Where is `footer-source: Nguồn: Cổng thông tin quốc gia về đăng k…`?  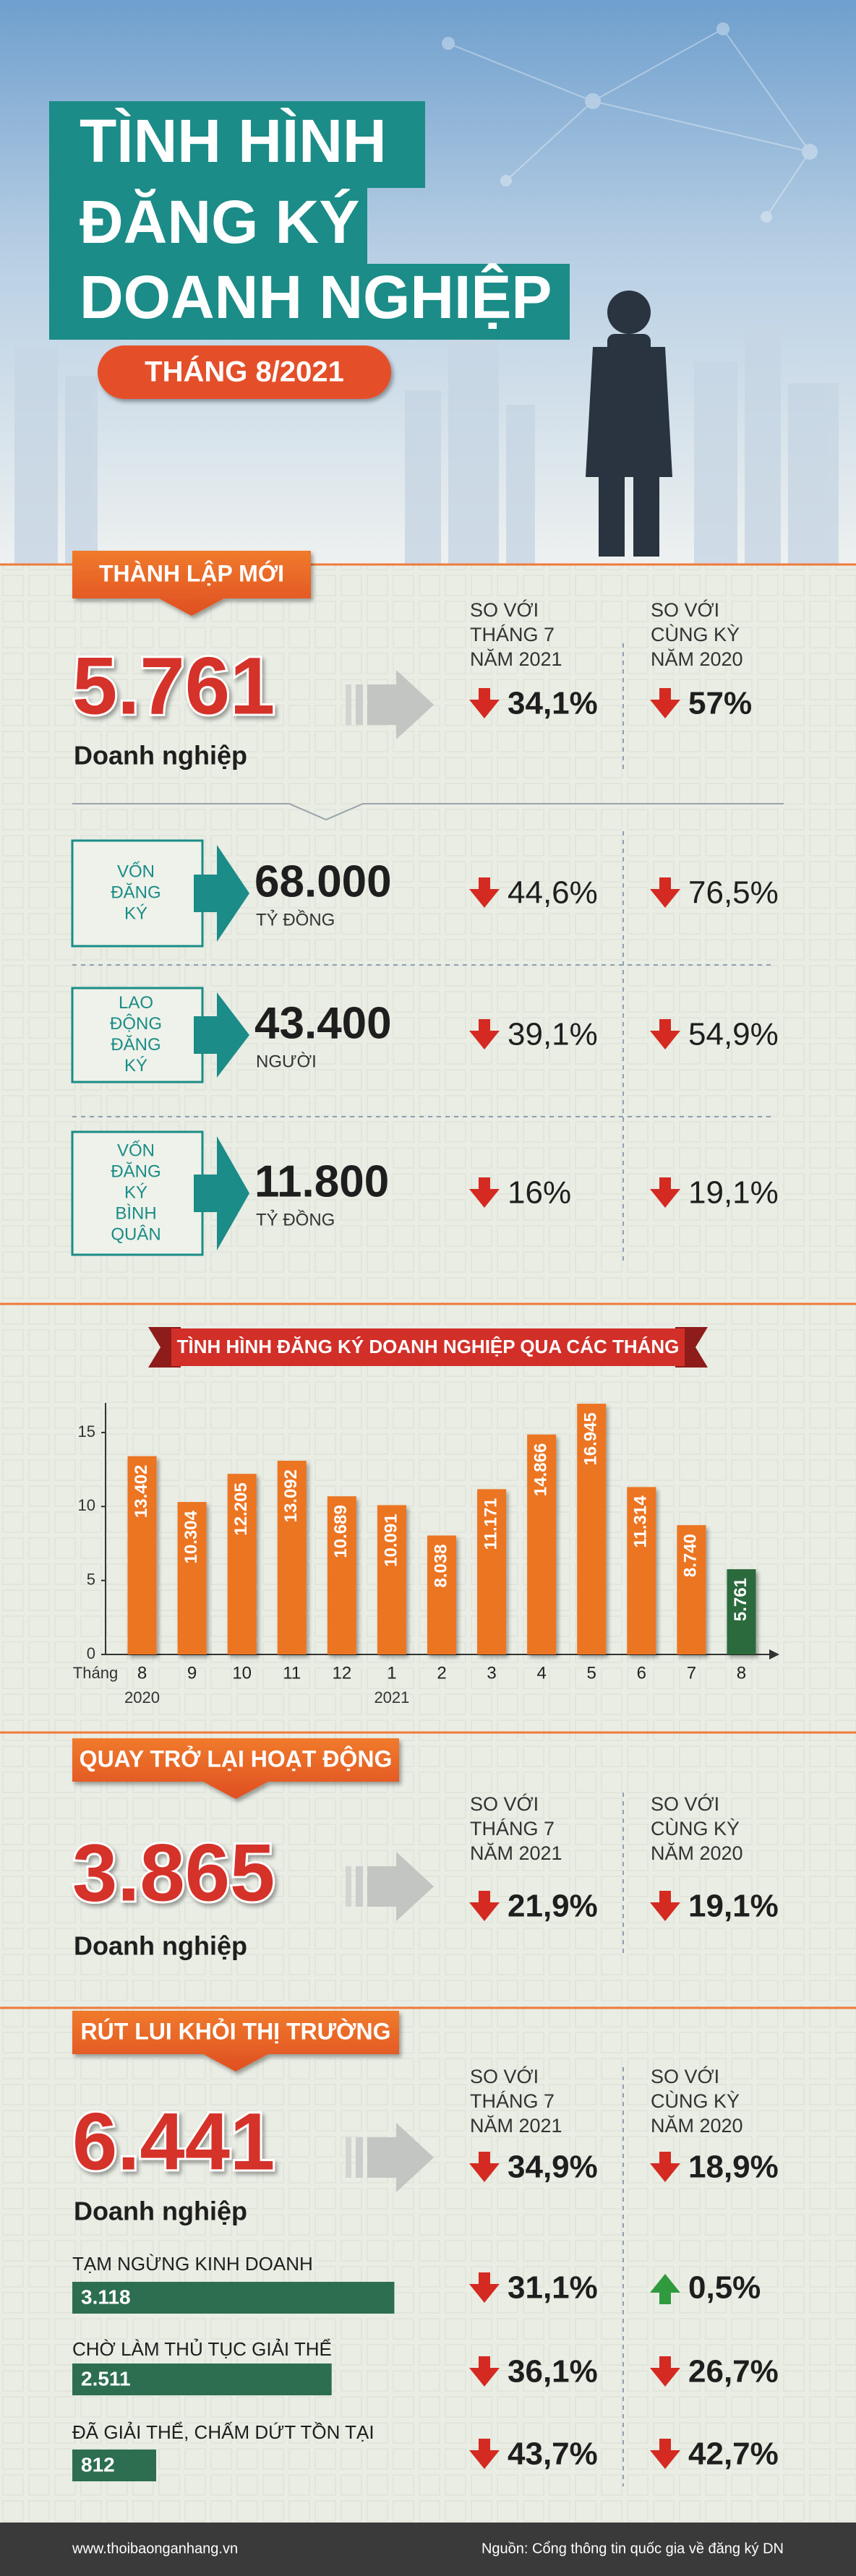
footer-source: Nguồn: Cổng thông tin quốc gia về đăng k… is located at coordinates (633, 2548).